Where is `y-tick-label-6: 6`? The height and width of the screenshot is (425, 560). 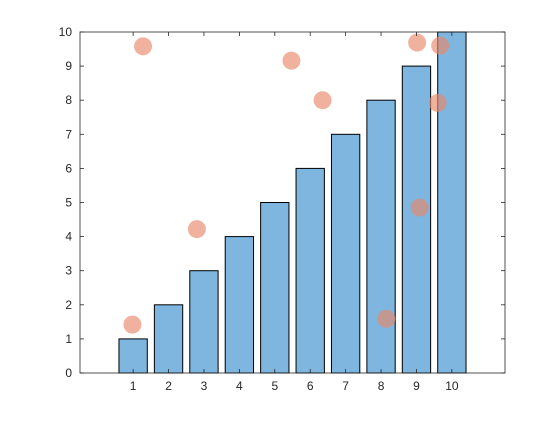 y-tick-label-6: 6 is located at coordinates (68, 168).